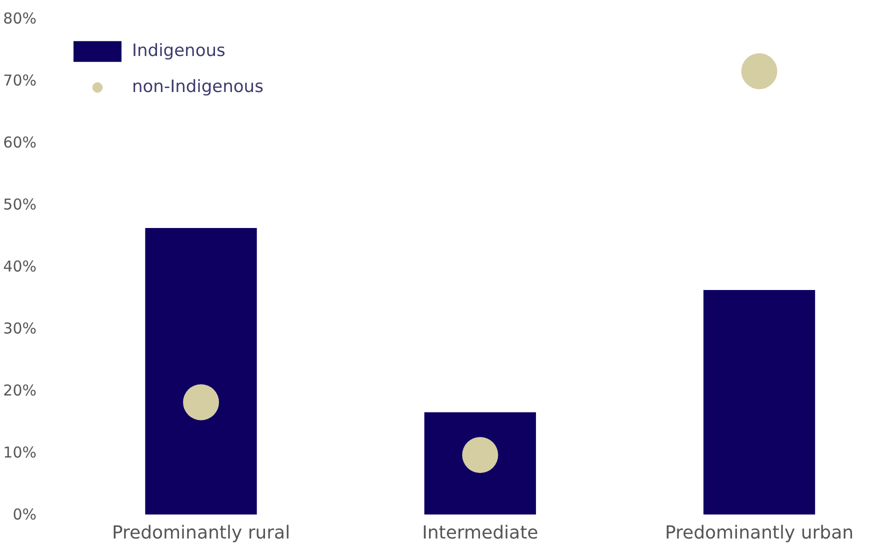  Describe the element at coordinates (20, 391) in the screenshot. I see `y-tick-label: 20%` at that location.